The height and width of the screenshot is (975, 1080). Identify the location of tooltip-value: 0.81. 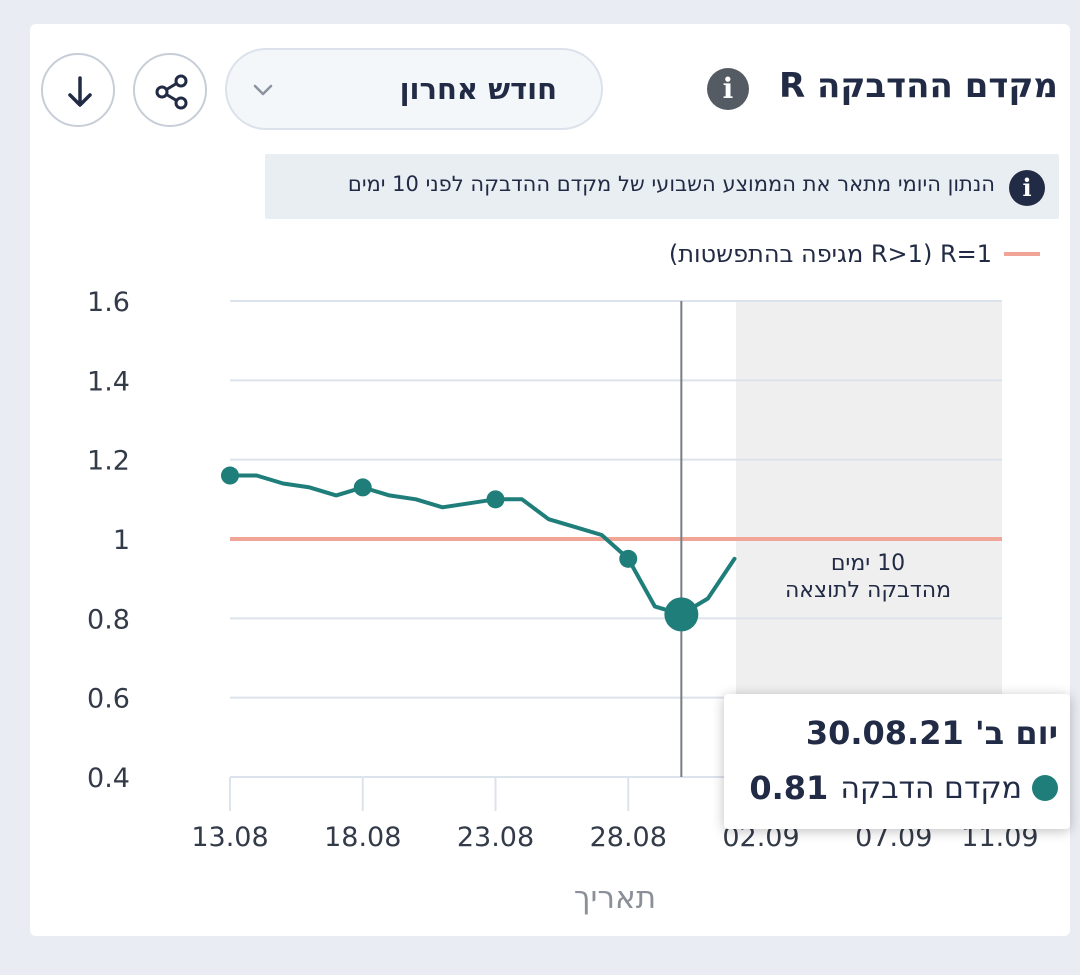
(789, 788).